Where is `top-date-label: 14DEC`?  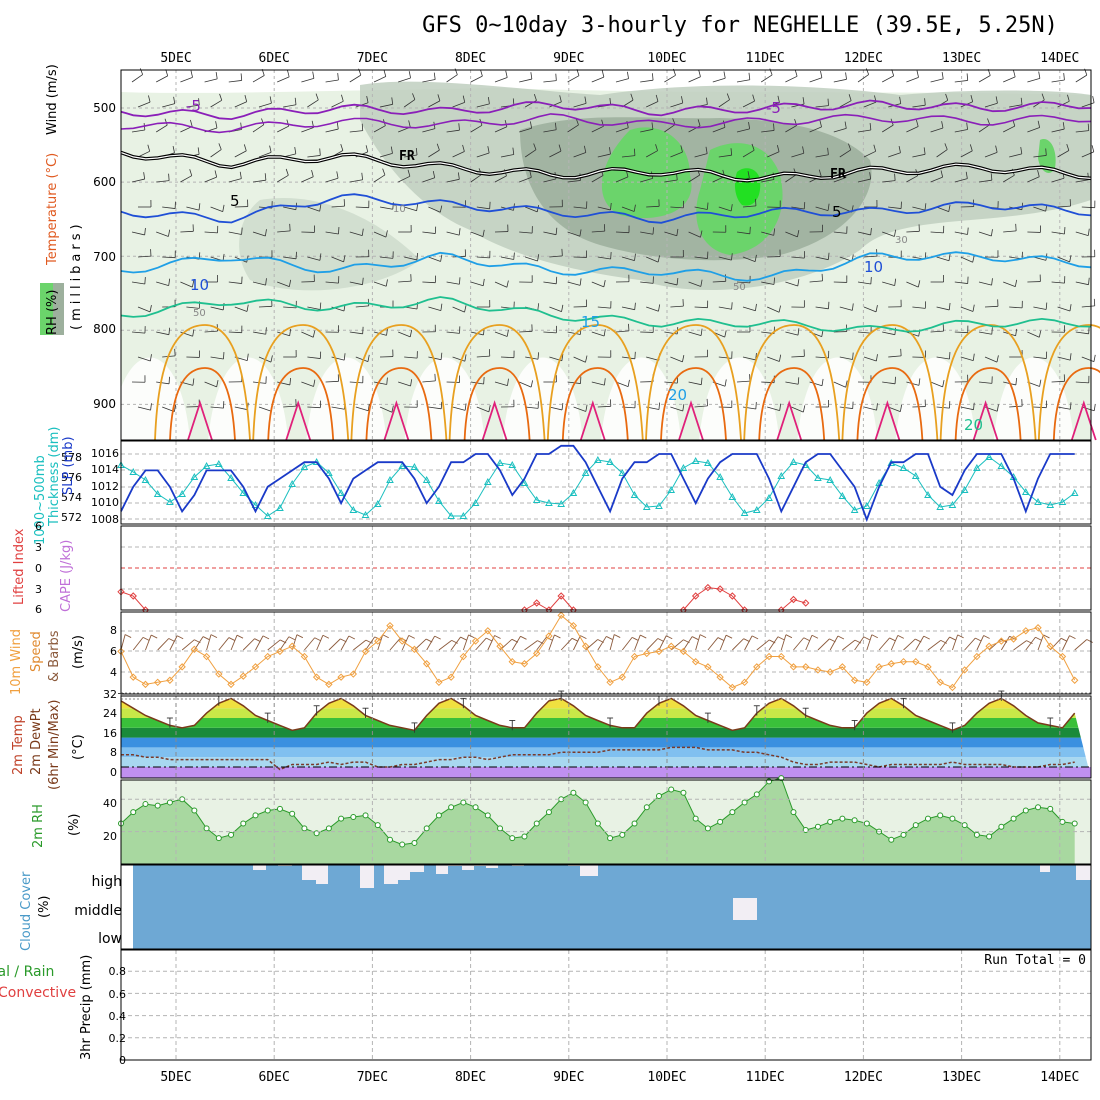 top-date-label: 14DEC is located at coordinates (1059, 58).